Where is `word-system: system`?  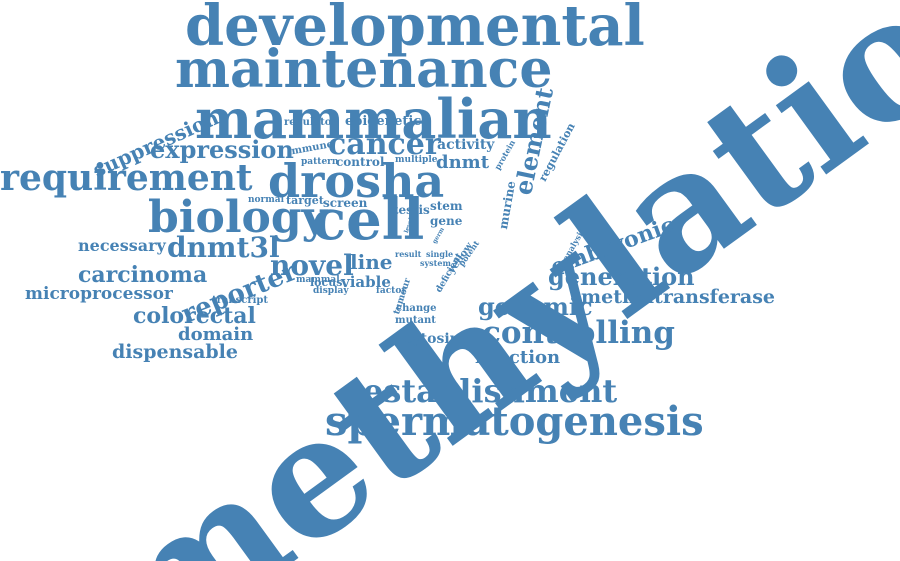
word-system: system is located at coordinates (435, 263).